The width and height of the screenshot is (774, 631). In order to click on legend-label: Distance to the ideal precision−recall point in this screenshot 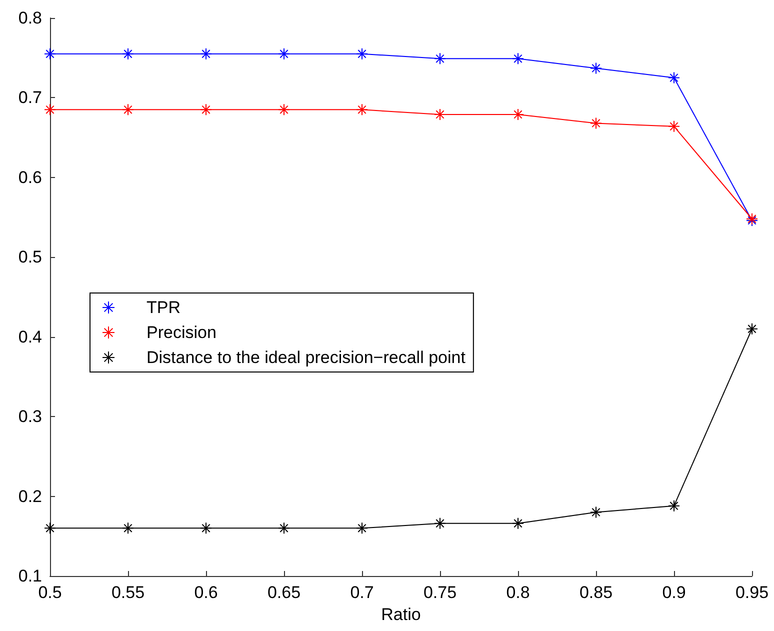, I will do `click(306, 357)`.